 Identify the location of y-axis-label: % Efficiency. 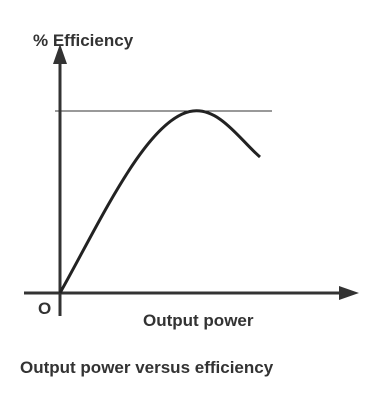
(83, 40).